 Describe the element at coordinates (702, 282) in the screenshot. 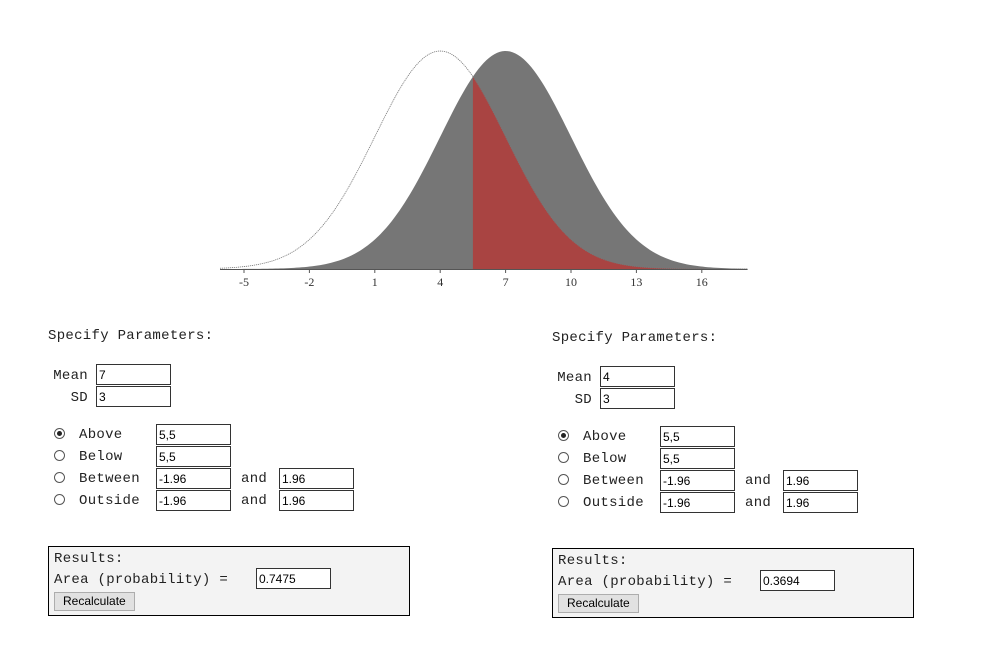

I see `x-tick-label: 16` at that location.